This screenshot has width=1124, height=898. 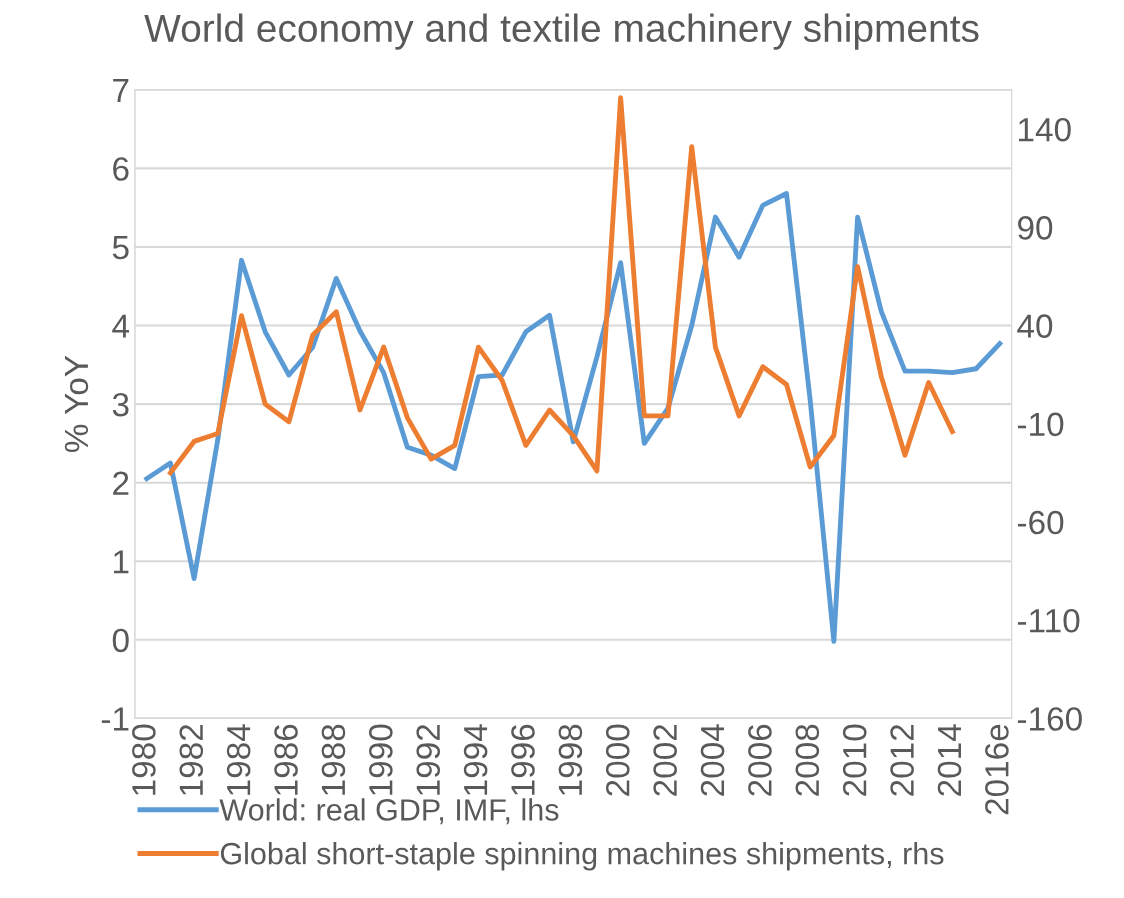 I want to click on x-tick-label: 1992, so click(x=428, y=759).